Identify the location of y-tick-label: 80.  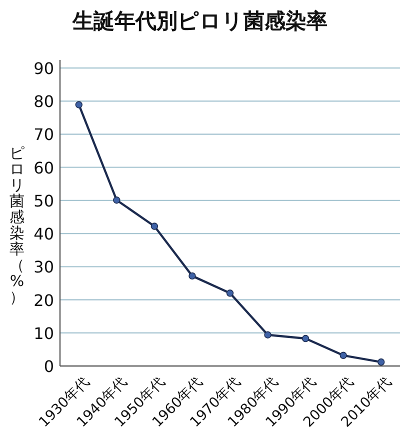
(44, 102).